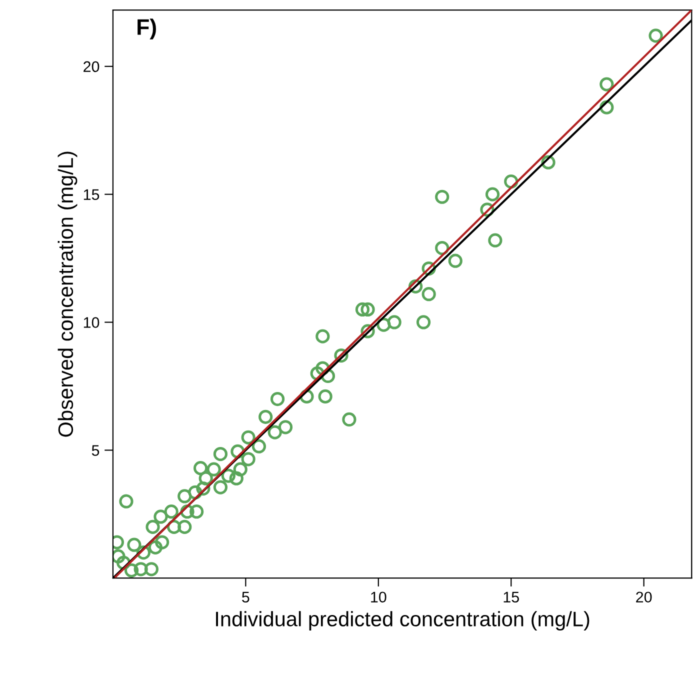 The height and width of the screenshot is (673, 693). What do you see at coordinates (92, 194) in the screenshot?
I see `y-tick-label: 15` at bounding box center [92, 194].